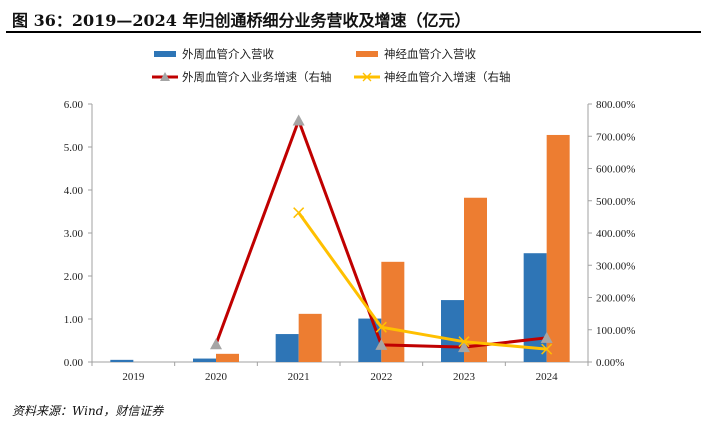  What do you see at coordinates (615, 137) in the screenshot?
I see `right-tick-label: 700.00%` at bounding box center [615, 137].